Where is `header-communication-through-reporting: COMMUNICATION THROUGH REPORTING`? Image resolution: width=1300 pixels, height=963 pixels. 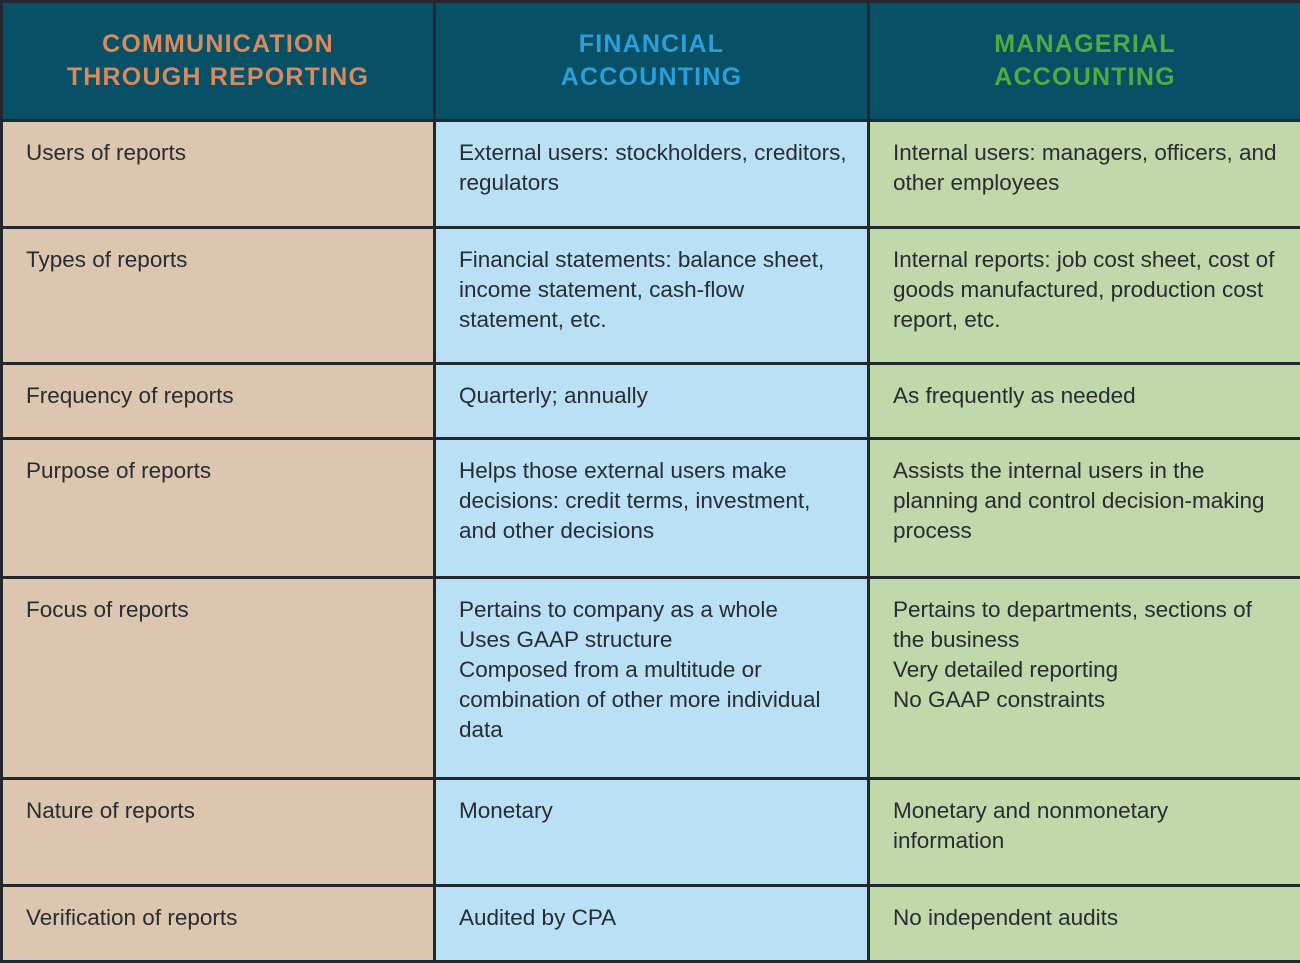 header-communication-through-reporting: COMMUNICATION THROUGH REPORTING is located at coordinates (218, 61).